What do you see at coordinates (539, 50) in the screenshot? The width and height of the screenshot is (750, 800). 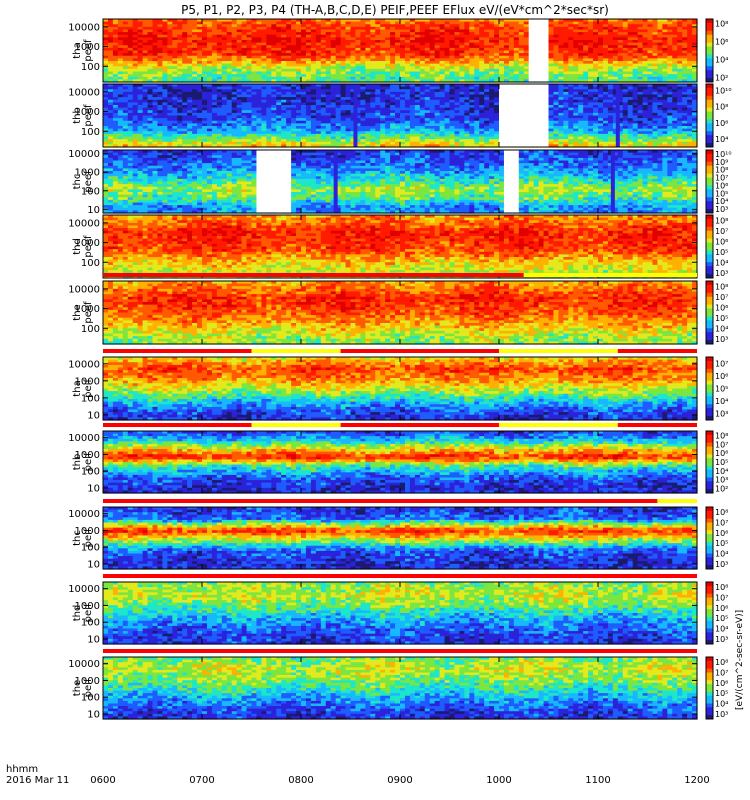 I see `data-gap` at bounding box center [539, 50].